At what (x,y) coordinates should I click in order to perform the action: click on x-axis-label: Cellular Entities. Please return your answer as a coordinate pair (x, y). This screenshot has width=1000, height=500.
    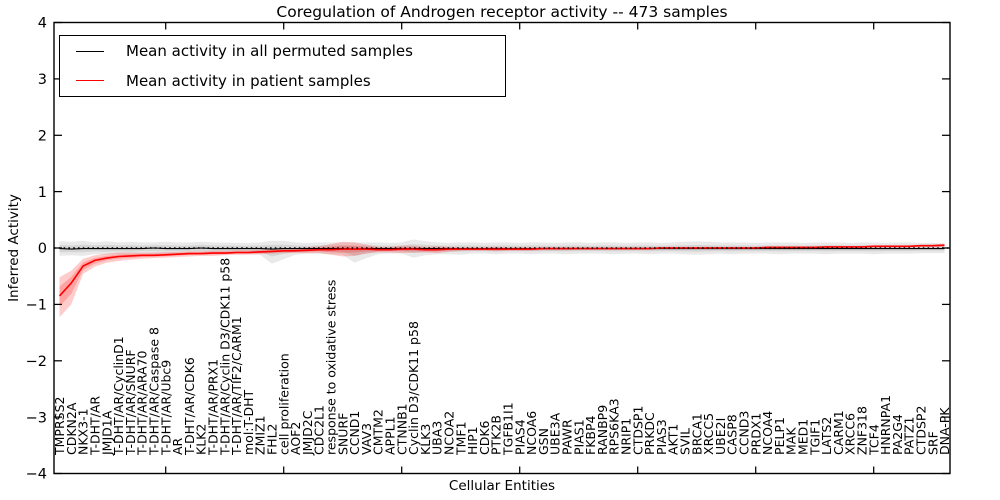
    Looking at the image, I should click on (502, 486).